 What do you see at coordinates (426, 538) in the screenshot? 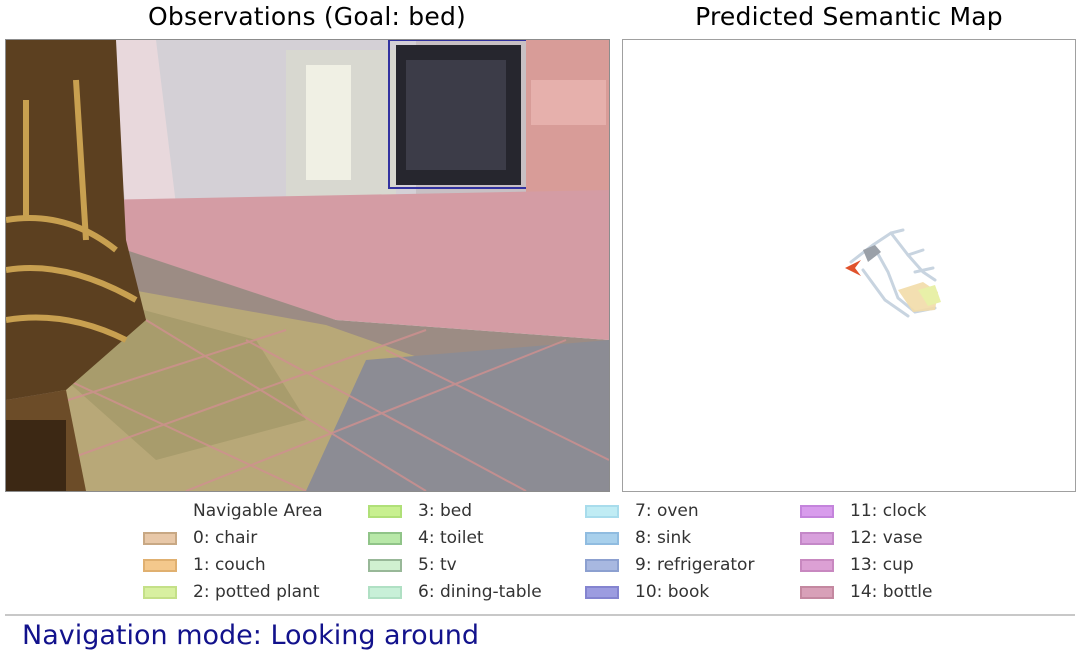
I see `legend-toilet: 4: toilet` at bounding box center [426, 538].